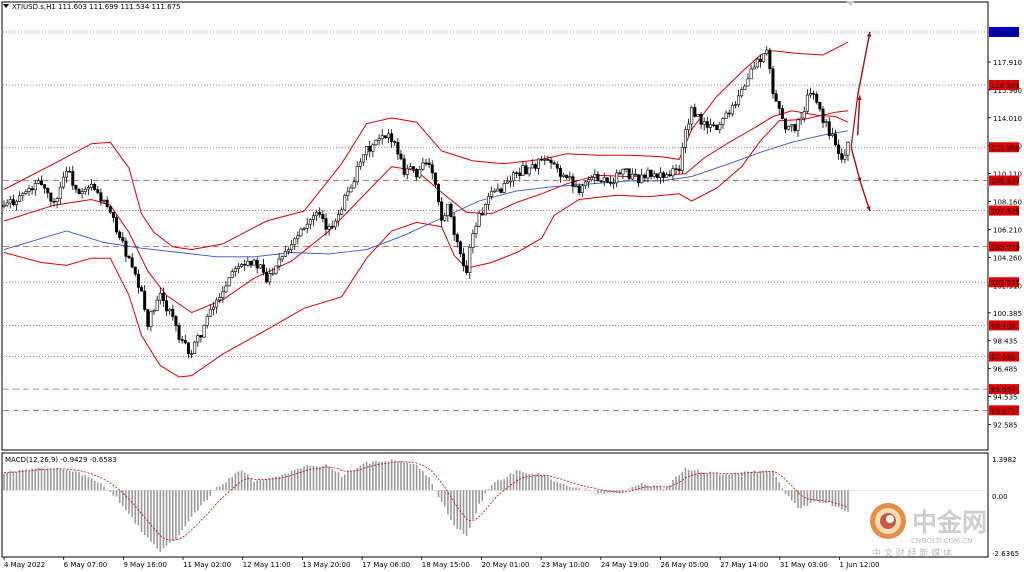 The image size is (1024, 572). I want to click on projection-down-arrow, so click(865, 197).